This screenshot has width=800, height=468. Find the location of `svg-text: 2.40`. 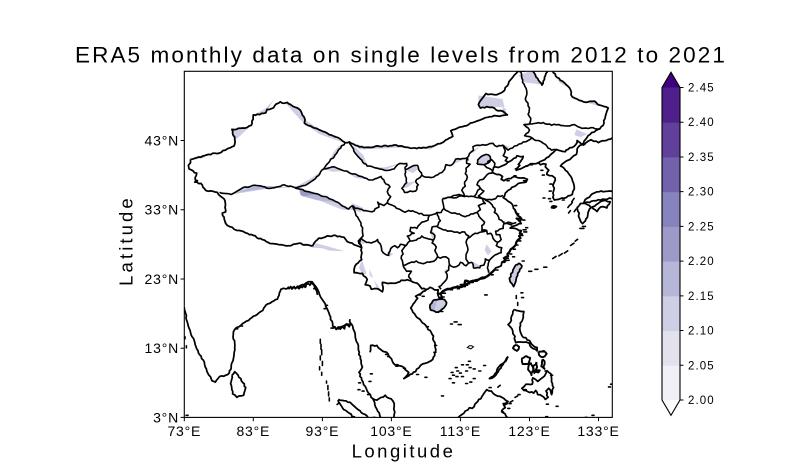

svg-text: 2.40 is located at coordinates (701, 123).